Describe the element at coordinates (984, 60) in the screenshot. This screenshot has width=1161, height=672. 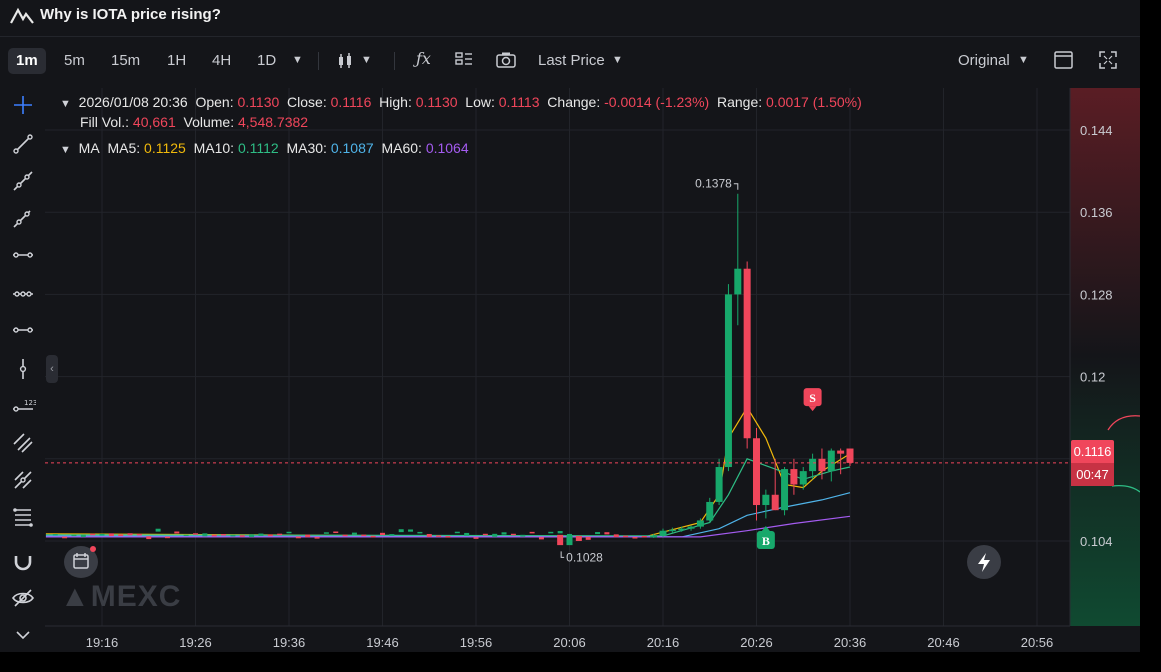
I see `view-mode-selector: Original` at that location.